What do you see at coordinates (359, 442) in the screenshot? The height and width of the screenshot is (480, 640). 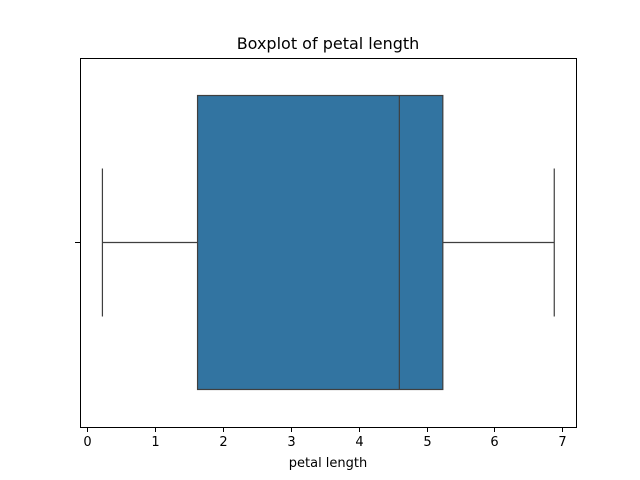 I see `x-tick-label: 4` at bounding box center [359, 442].